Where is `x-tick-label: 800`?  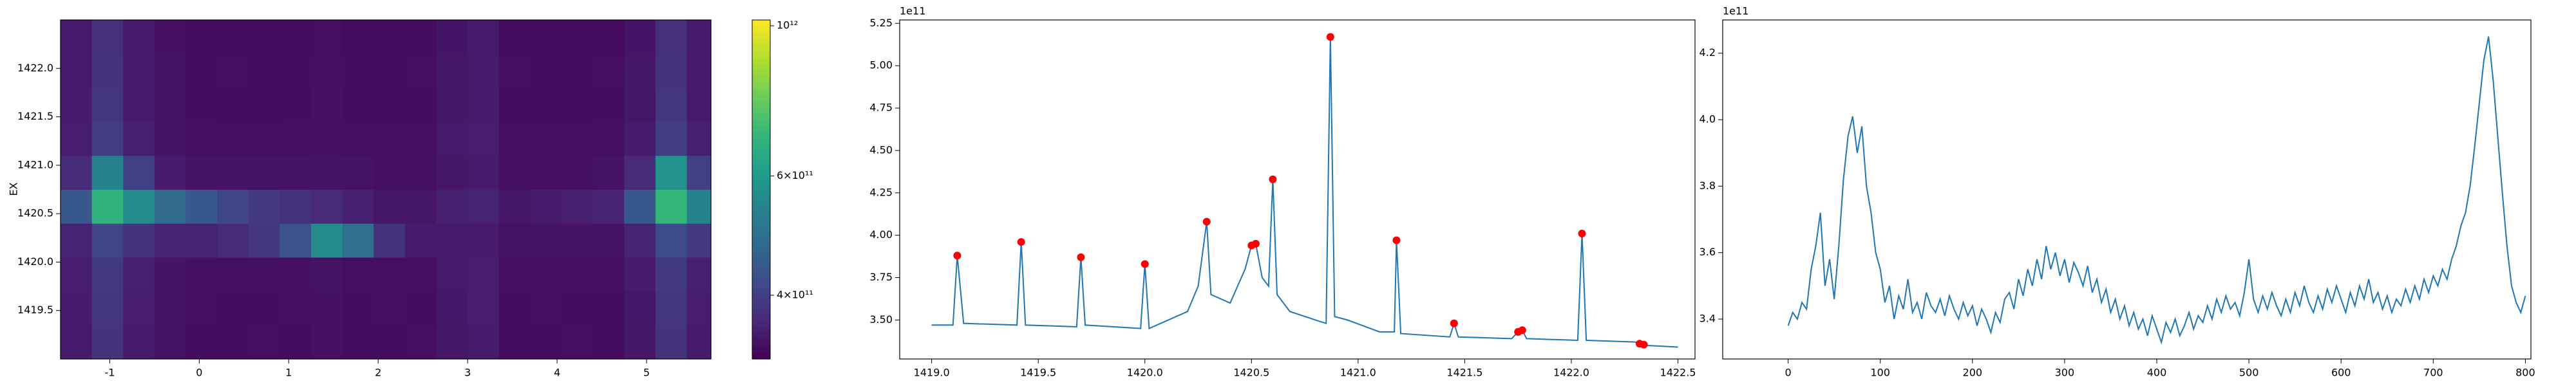
x-tick-label: 800 is located at coordinates (2525, 373).